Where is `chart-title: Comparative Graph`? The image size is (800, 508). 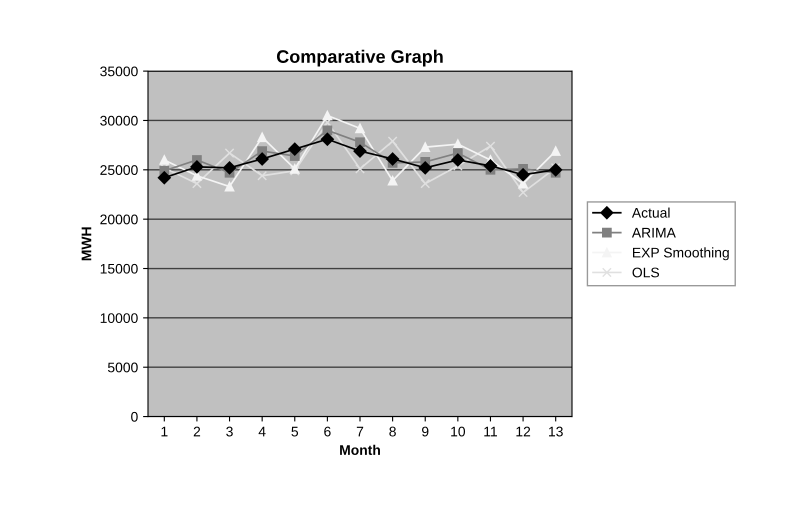
chart-title: Comparative Graph is located at coordinates (359, 58).